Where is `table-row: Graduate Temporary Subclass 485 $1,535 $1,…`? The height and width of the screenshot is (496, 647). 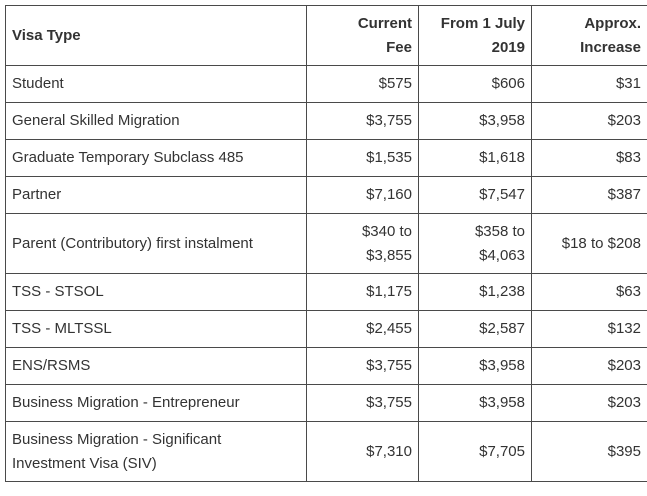
table-row: Graduate Temporary Subclass 485 $1,535 $1,… is located at coordinates (326, 158).